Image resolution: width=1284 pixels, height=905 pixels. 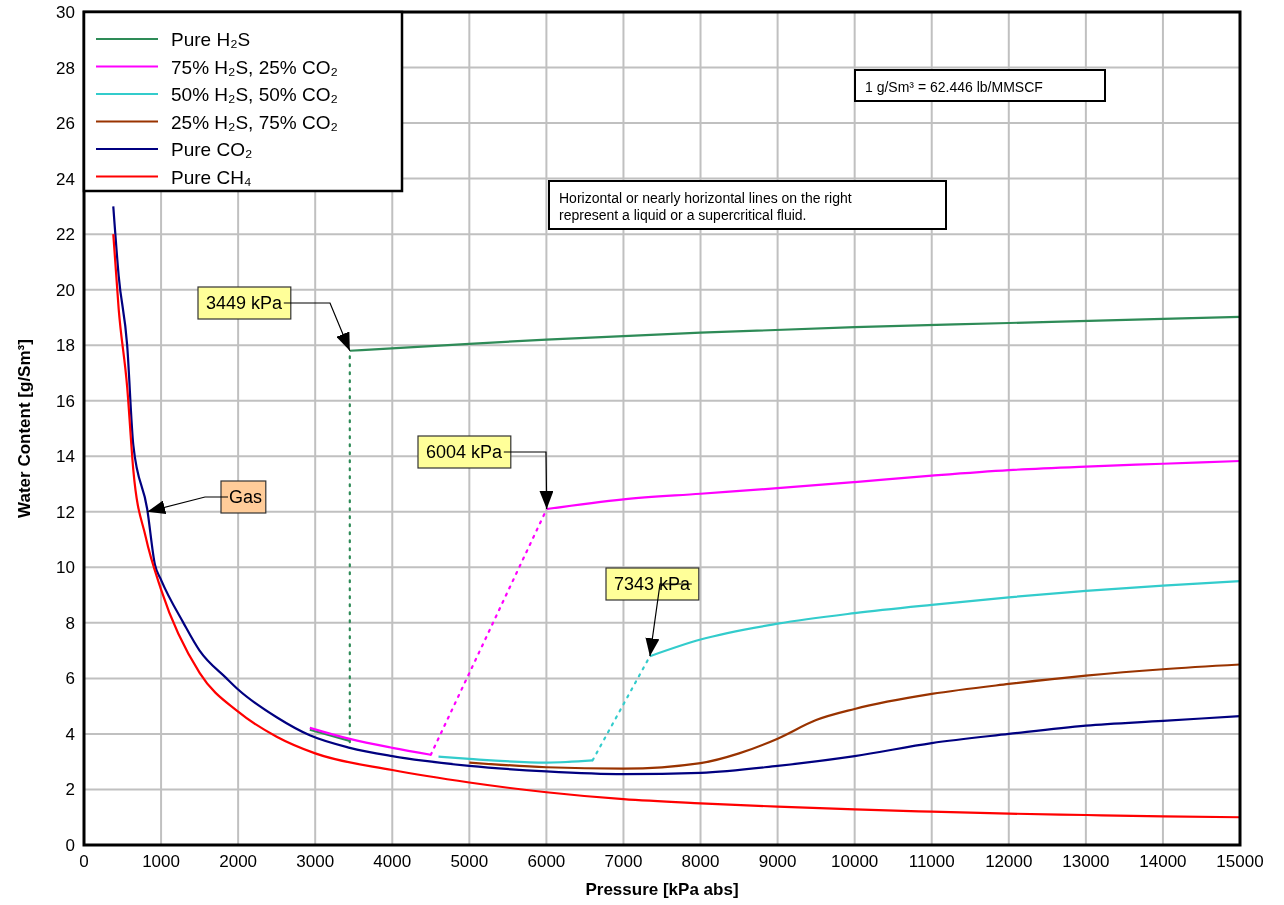 I want to click on y-tick-label: 26, so click(x=65, y=124).